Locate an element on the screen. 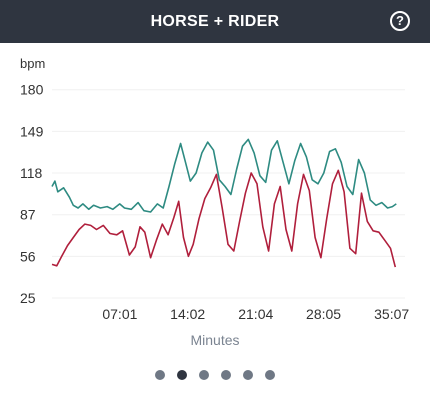 The height and width of the screenshot is (400, 430). x-tick-label: 28:05 is located at coordinates (323, 314).